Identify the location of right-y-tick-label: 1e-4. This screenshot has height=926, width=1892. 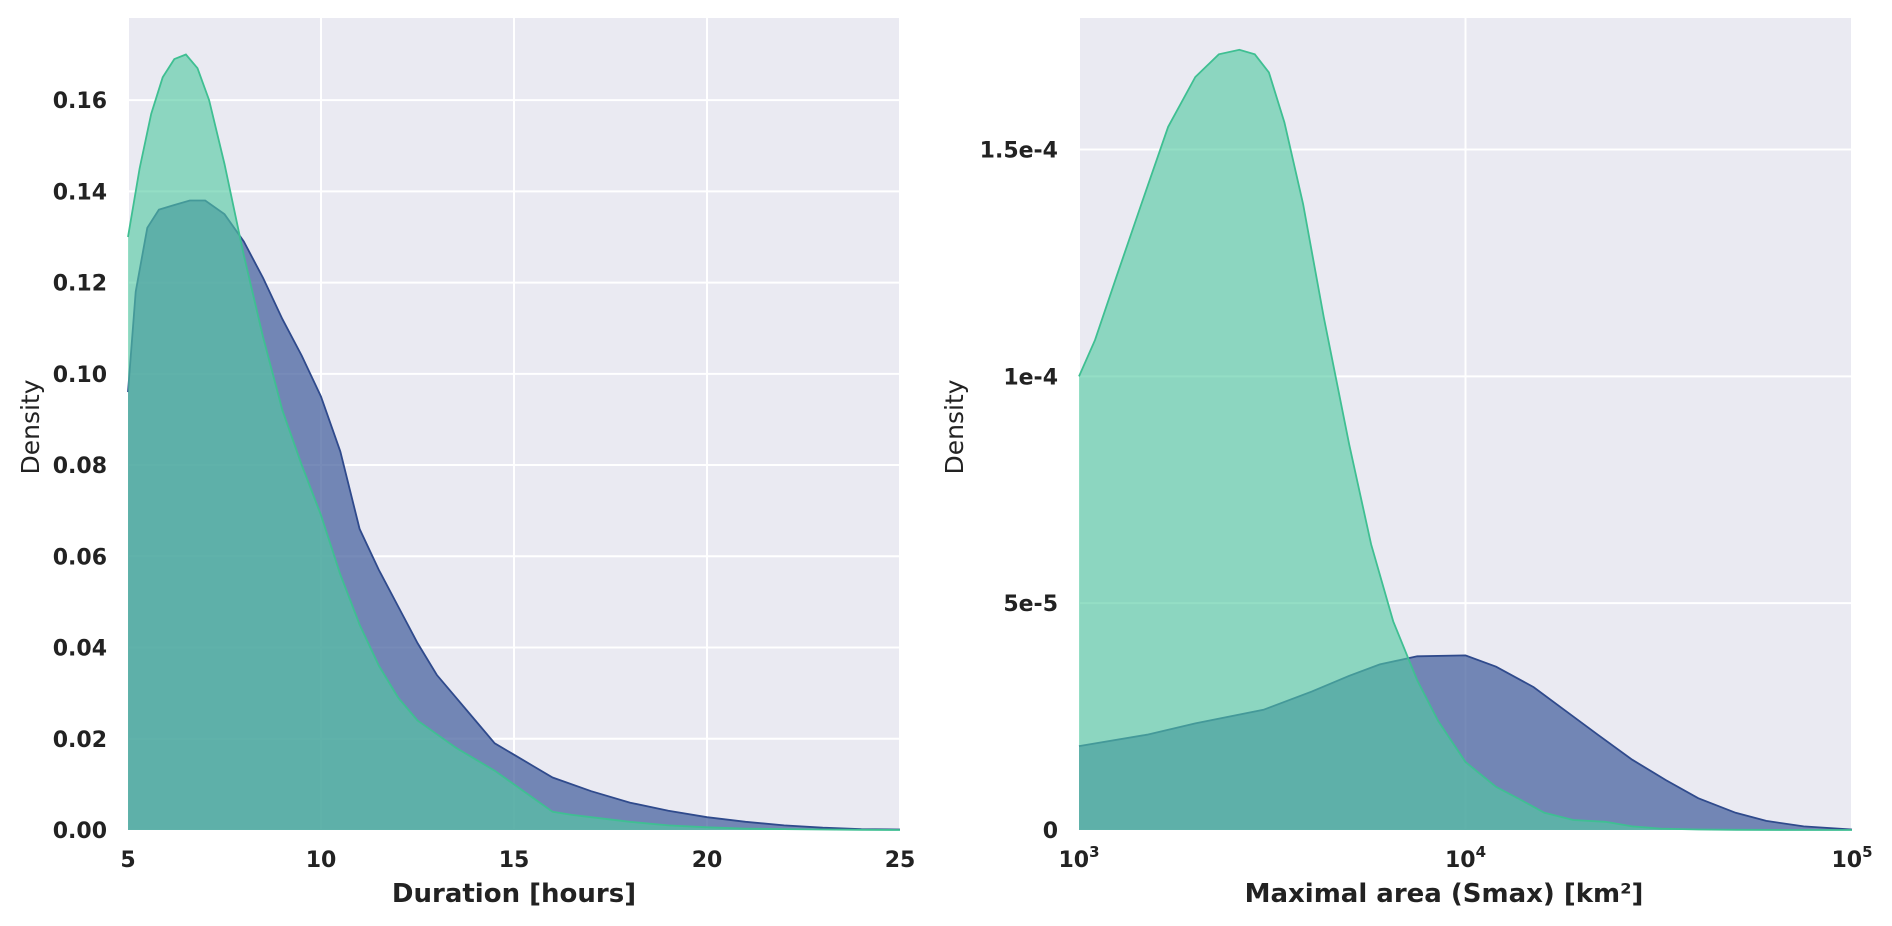
(1030, 377).